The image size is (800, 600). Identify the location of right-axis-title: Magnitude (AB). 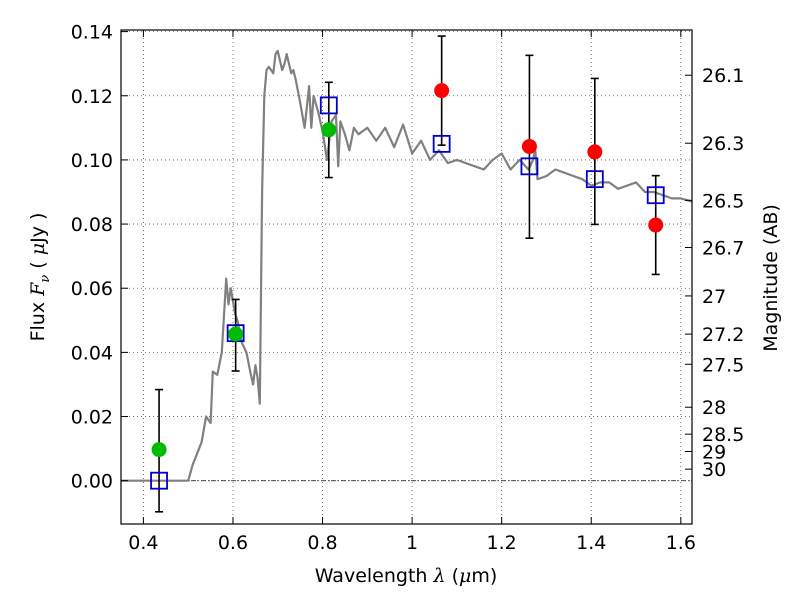
(771, 278).